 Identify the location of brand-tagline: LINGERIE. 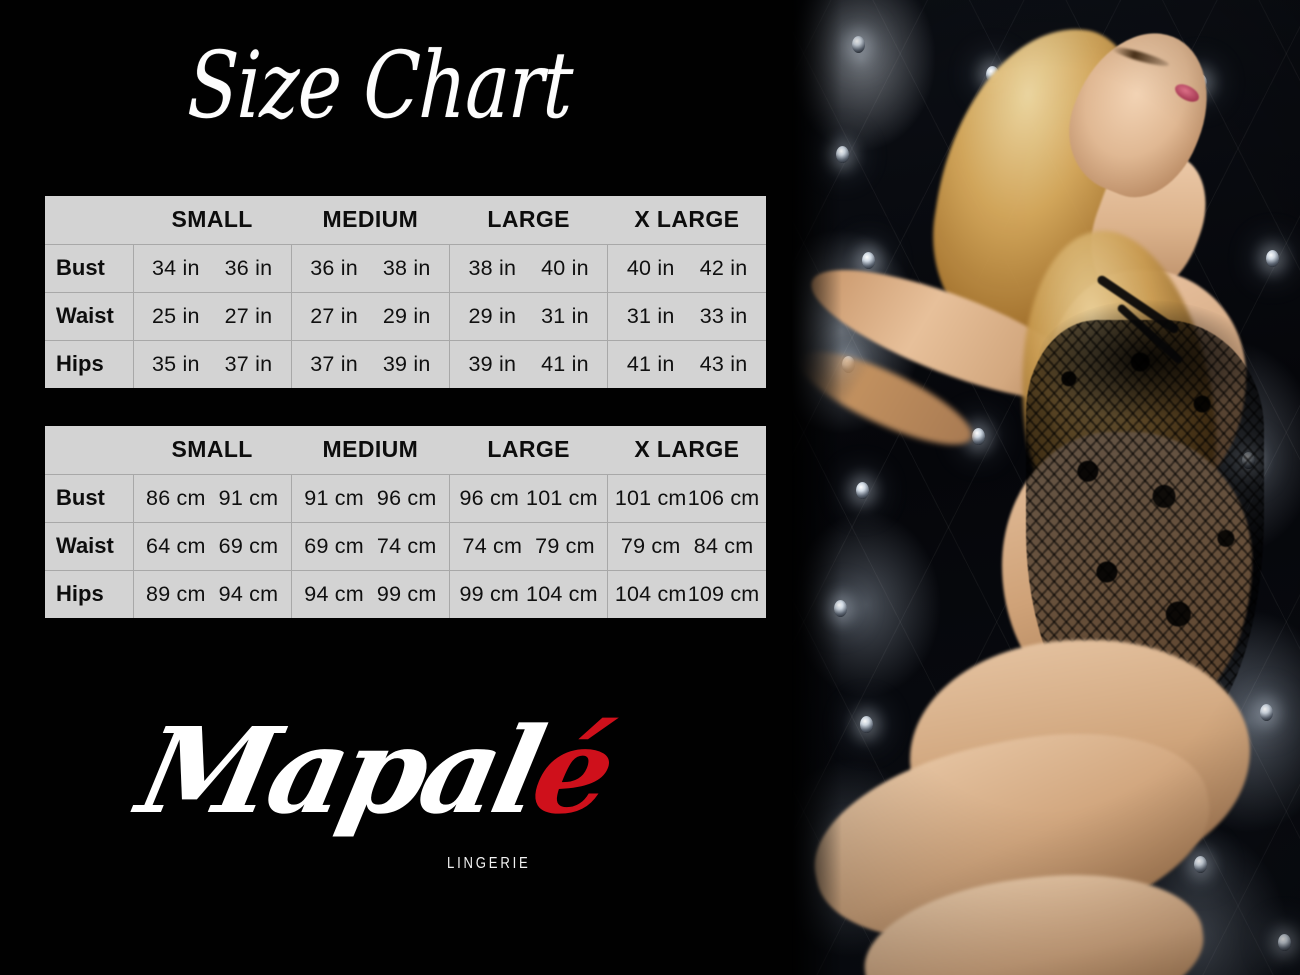
(489, 863).